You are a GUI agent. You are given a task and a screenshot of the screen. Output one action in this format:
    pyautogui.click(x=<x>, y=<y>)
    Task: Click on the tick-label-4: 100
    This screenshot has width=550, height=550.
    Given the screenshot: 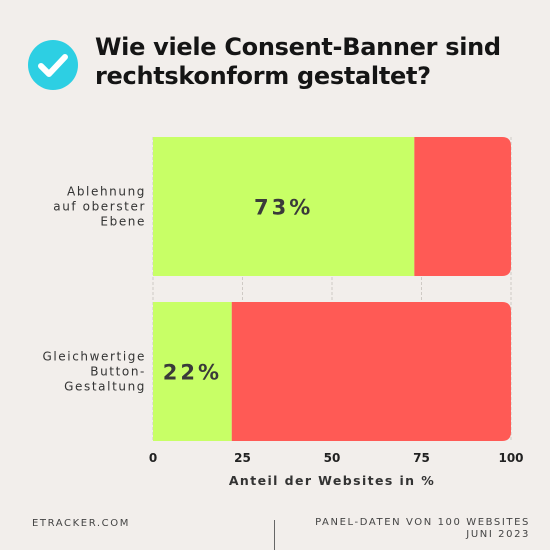 What is the action you would take?
    pyautogui.click(x=510, y=458)
    